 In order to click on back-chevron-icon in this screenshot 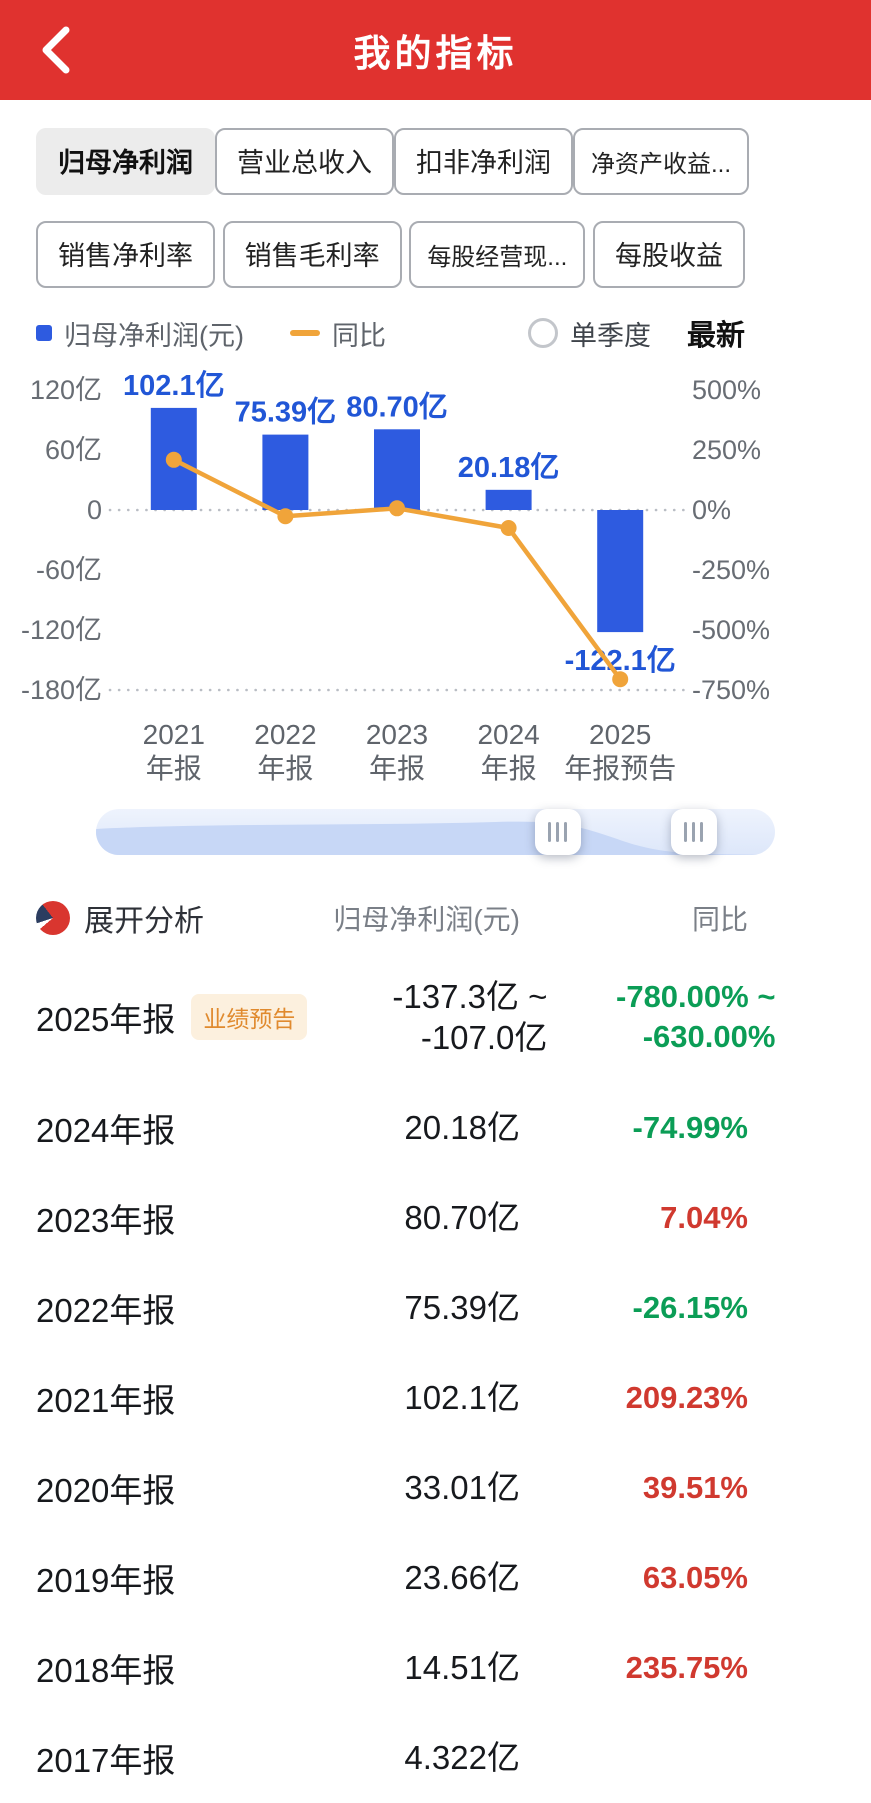, I will do `click(56, 50)`.